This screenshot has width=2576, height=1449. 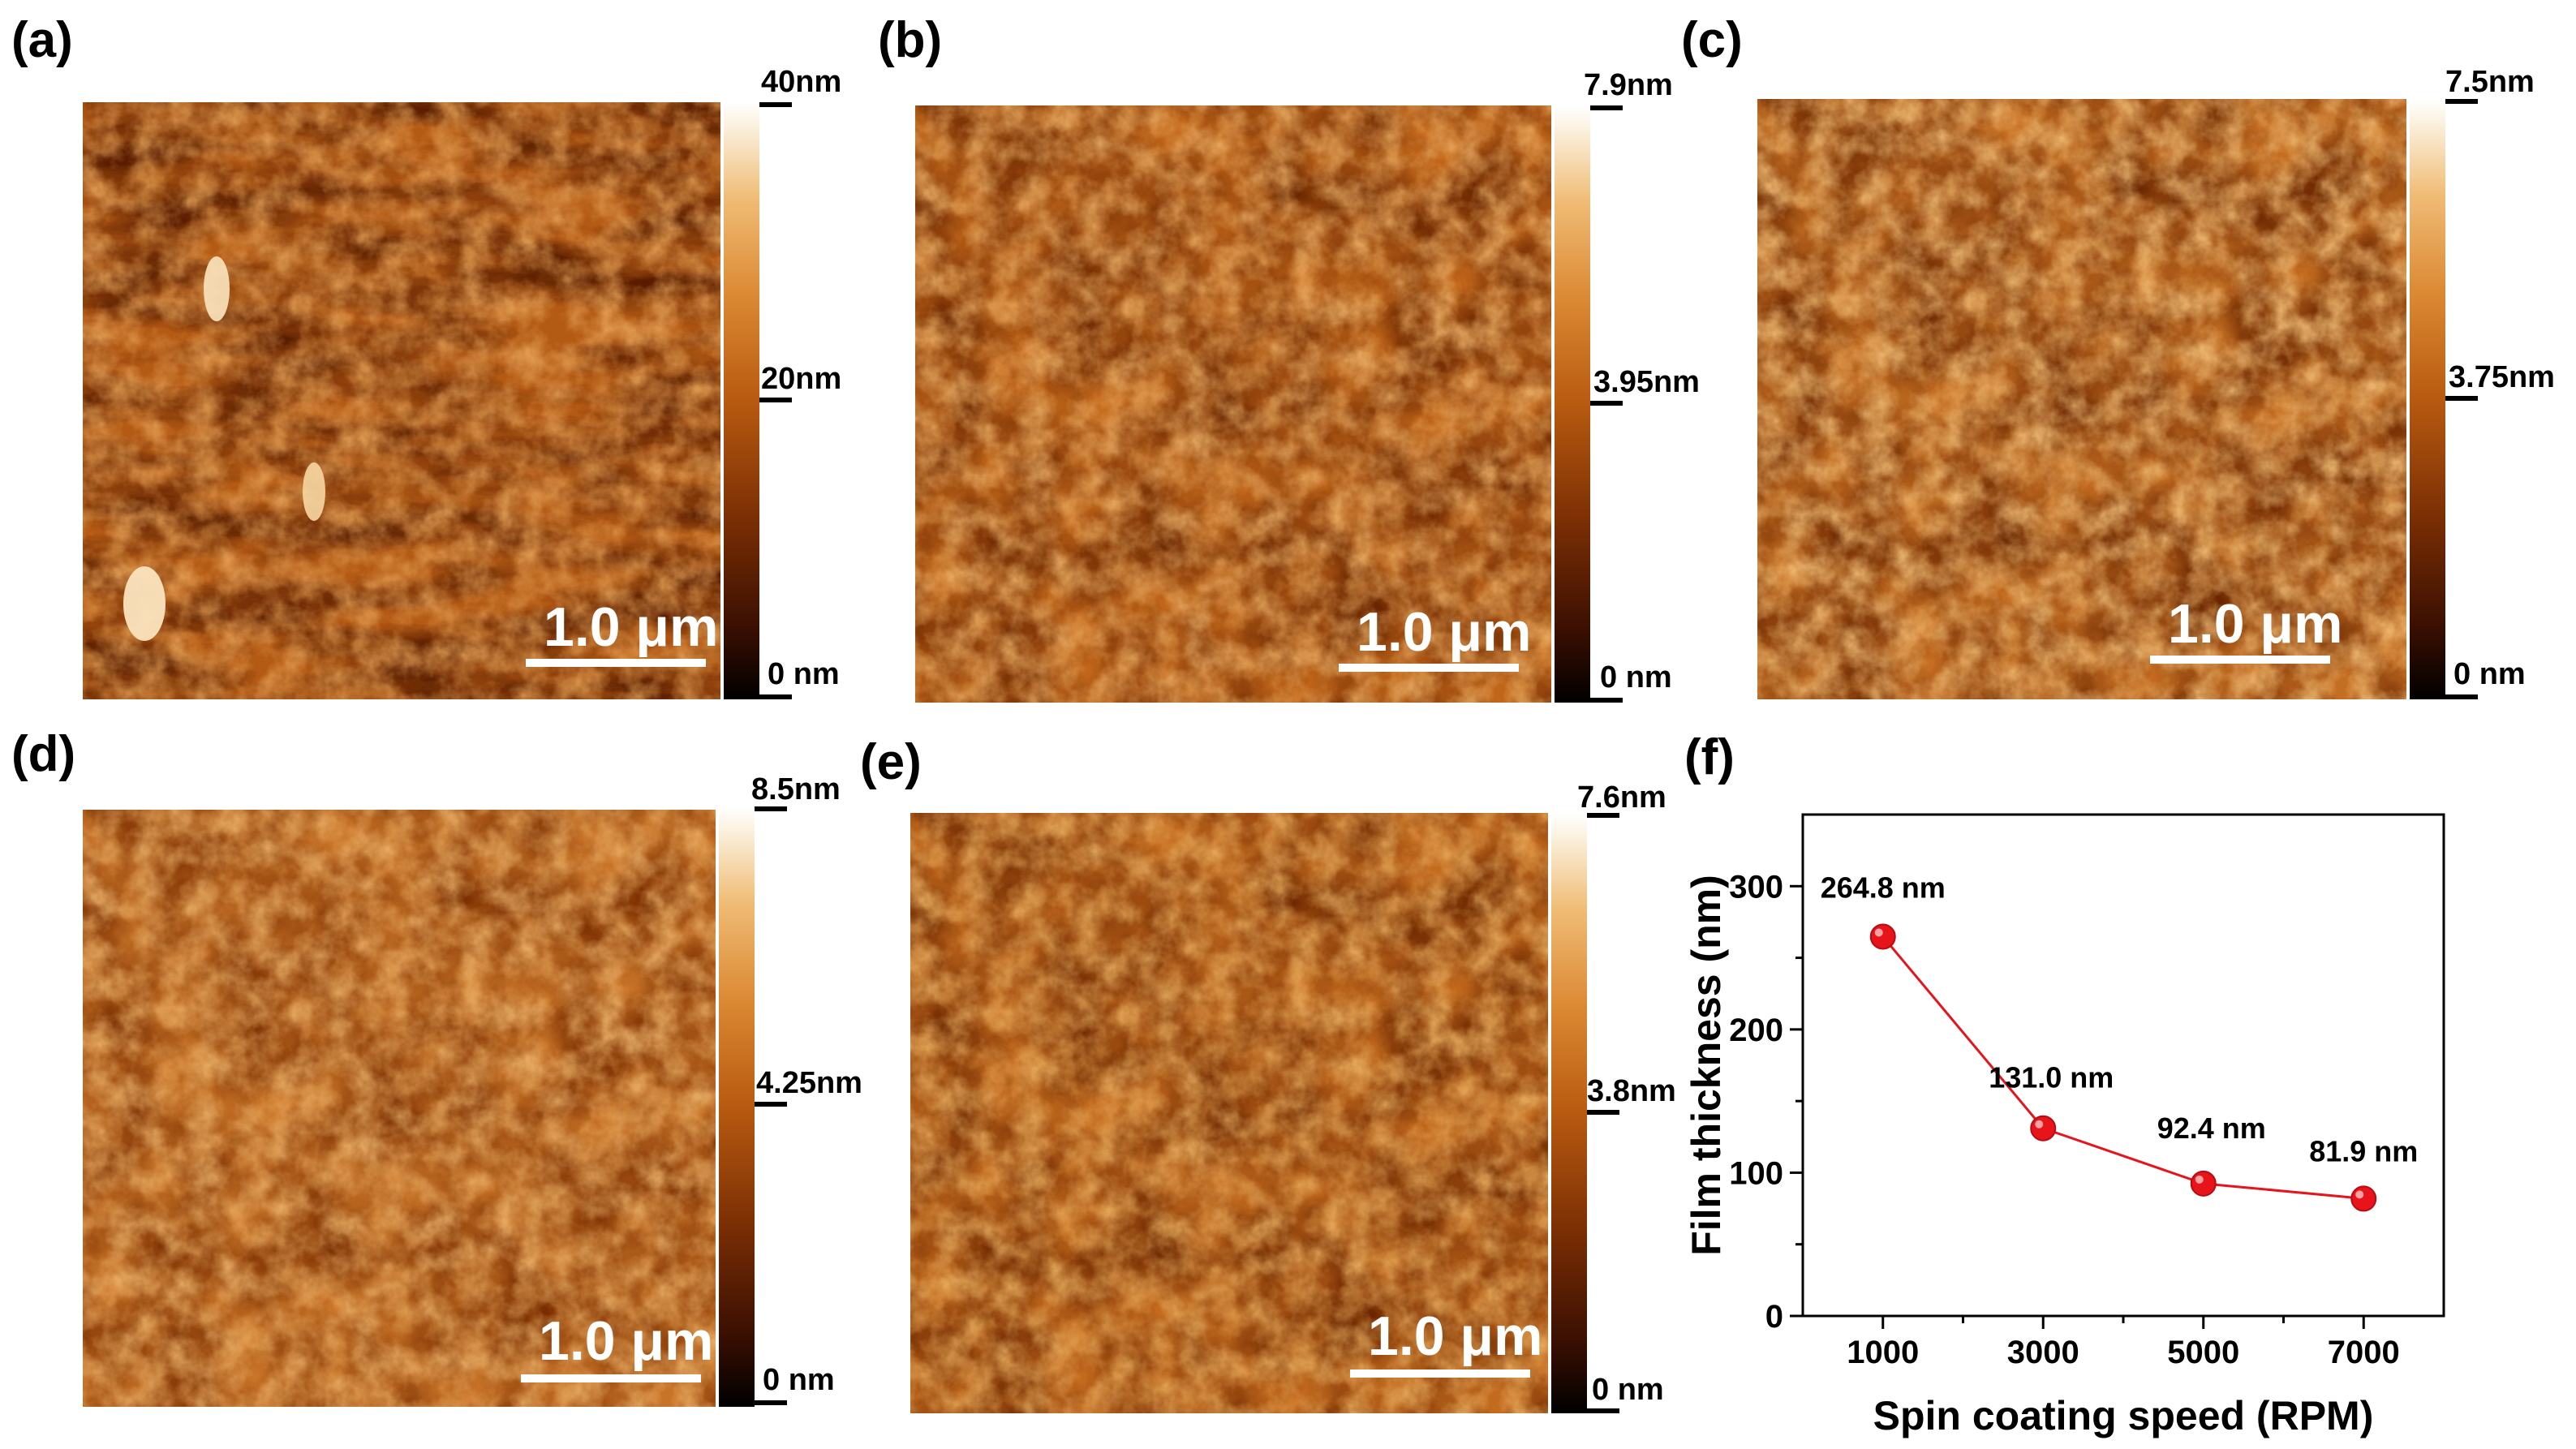 What do you see at coordinates (616, 663) in the screenshot?
I see `scale-bar-a` at bounding box center [616, 663].